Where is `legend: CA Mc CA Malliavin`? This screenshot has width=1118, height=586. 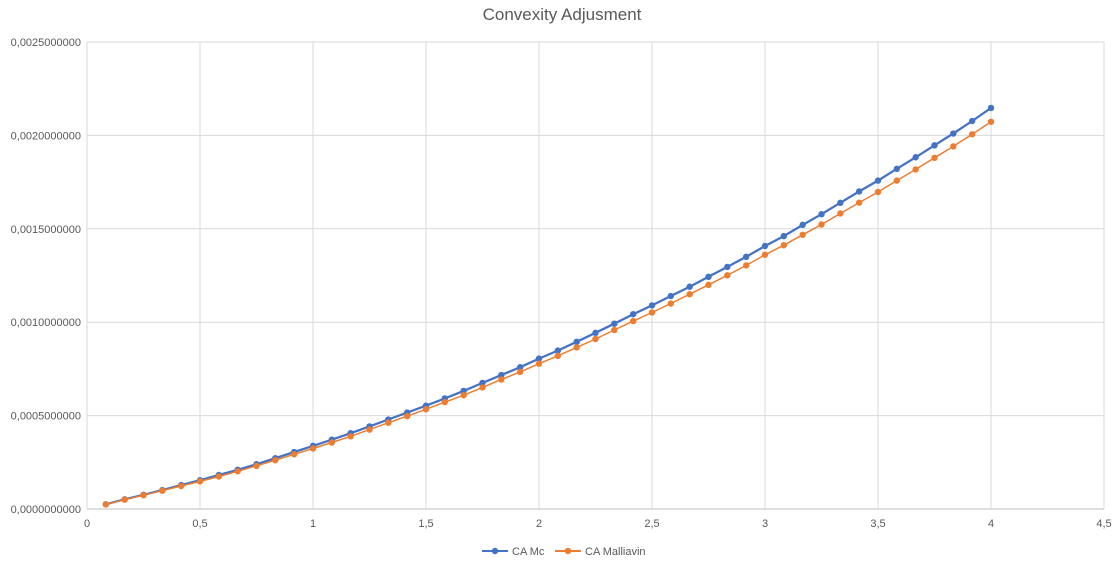 legend: CA Mc CA Malliavin is located at coordinates (564, 552).